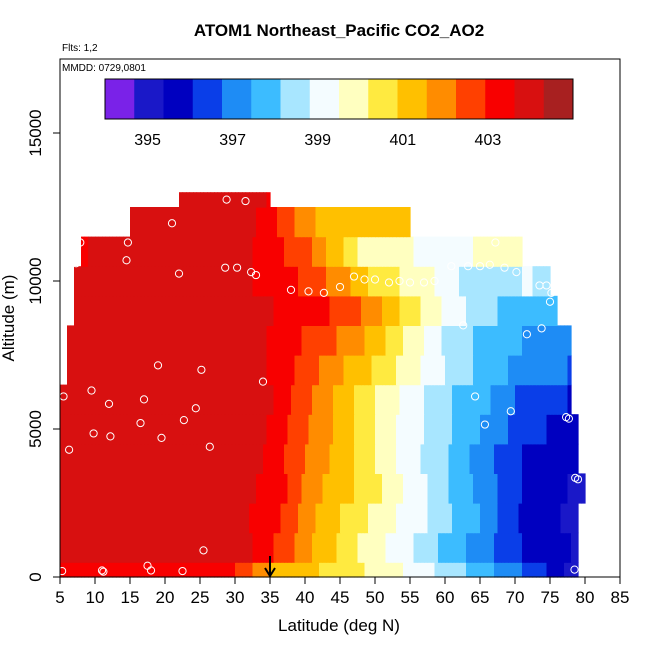  Describe the element at coordinates (200, 597) in the screenshot. I see `x-tick-label: 25` at that location.